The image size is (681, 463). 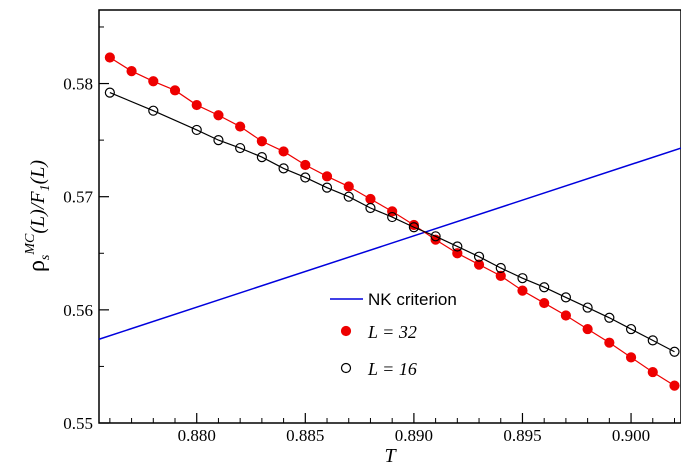 What do you see at coordinates (78, 84) in the screenshot?
I see `y-tick-label: 0.58` at bounding box center [78, 84].